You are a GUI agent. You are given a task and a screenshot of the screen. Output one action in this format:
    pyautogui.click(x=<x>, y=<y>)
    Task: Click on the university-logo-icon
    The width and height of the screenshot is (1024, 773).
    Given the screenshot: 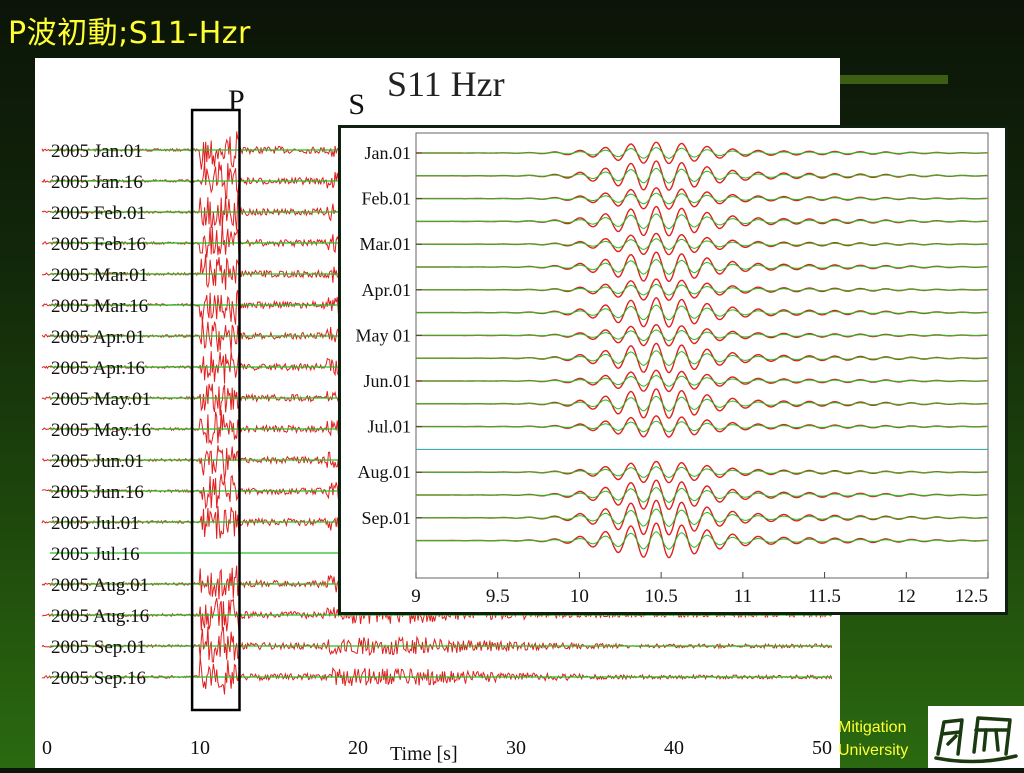 What is the action you would take?
    pyautogui.click(x=976, y=737)
    